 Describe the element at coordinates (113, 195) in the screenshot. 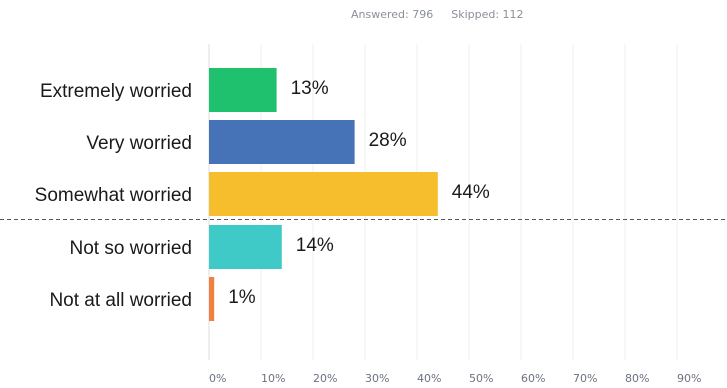

I see `category-label: Somewhat worried` at that location.